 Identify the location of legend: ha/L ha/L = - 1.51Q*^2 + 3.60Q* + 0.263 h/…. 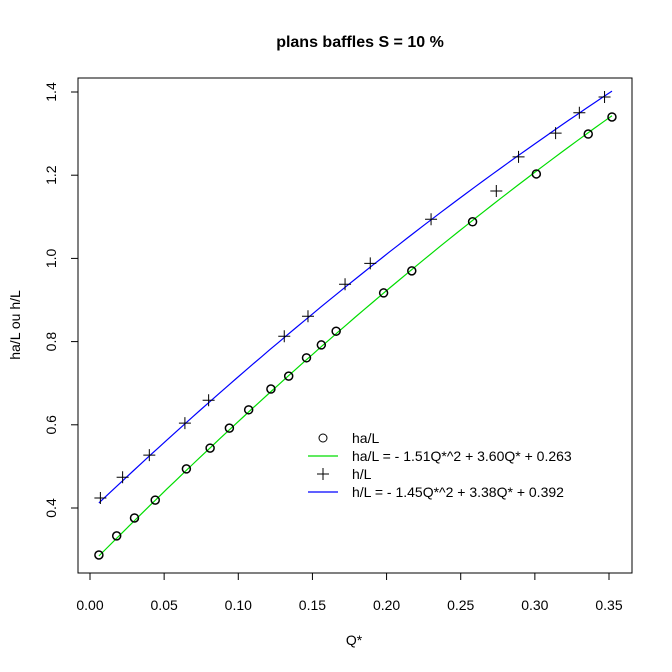
(440, 465).